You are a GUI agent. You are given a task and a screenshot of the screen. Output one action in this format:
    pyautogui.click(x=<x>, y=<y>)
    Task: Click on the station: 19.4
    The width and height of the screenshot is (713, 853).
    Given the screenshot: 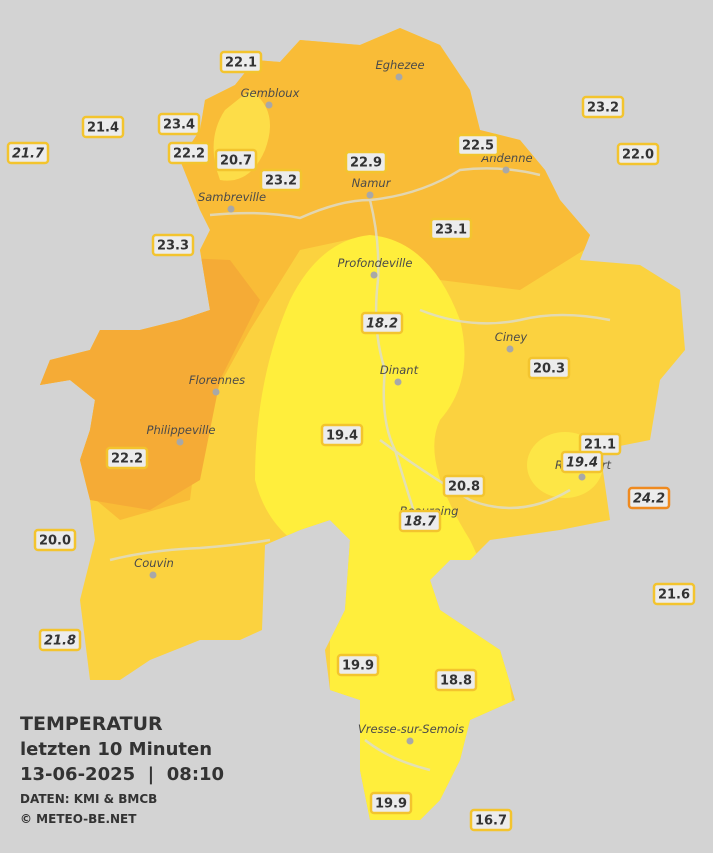 What is the action you would take?
    pyautogui.click(x=582, y=462)
    